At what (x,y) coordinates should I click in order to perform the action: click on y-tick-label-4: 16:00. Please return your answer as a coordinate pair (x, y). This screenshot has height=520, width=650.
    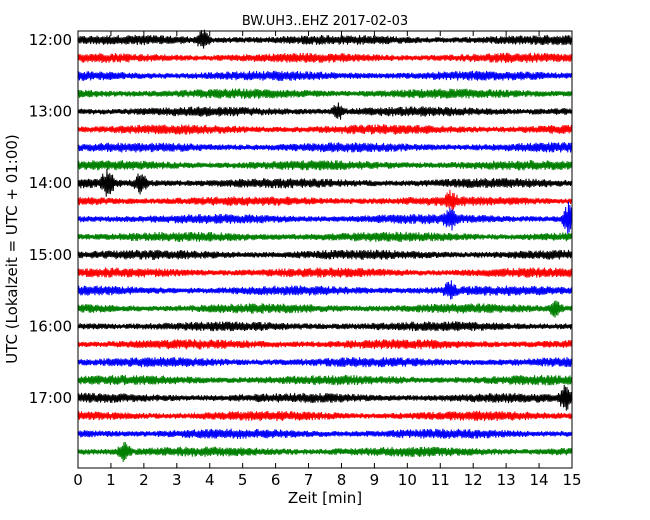
    Looking at the image, I should click on (50, 326).